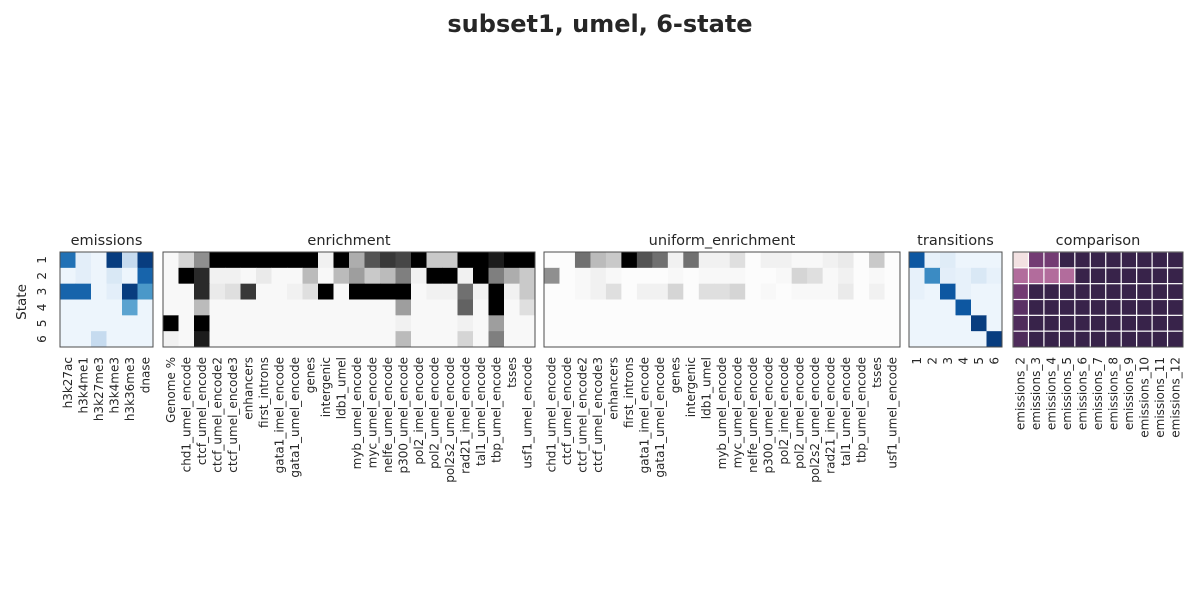 The image size is (1200, 600). What do you see at coordinates (186, 414) in the screenshot?
I see `x-tick-label: chd1_umel_encode` at bounding box center [186, 414].